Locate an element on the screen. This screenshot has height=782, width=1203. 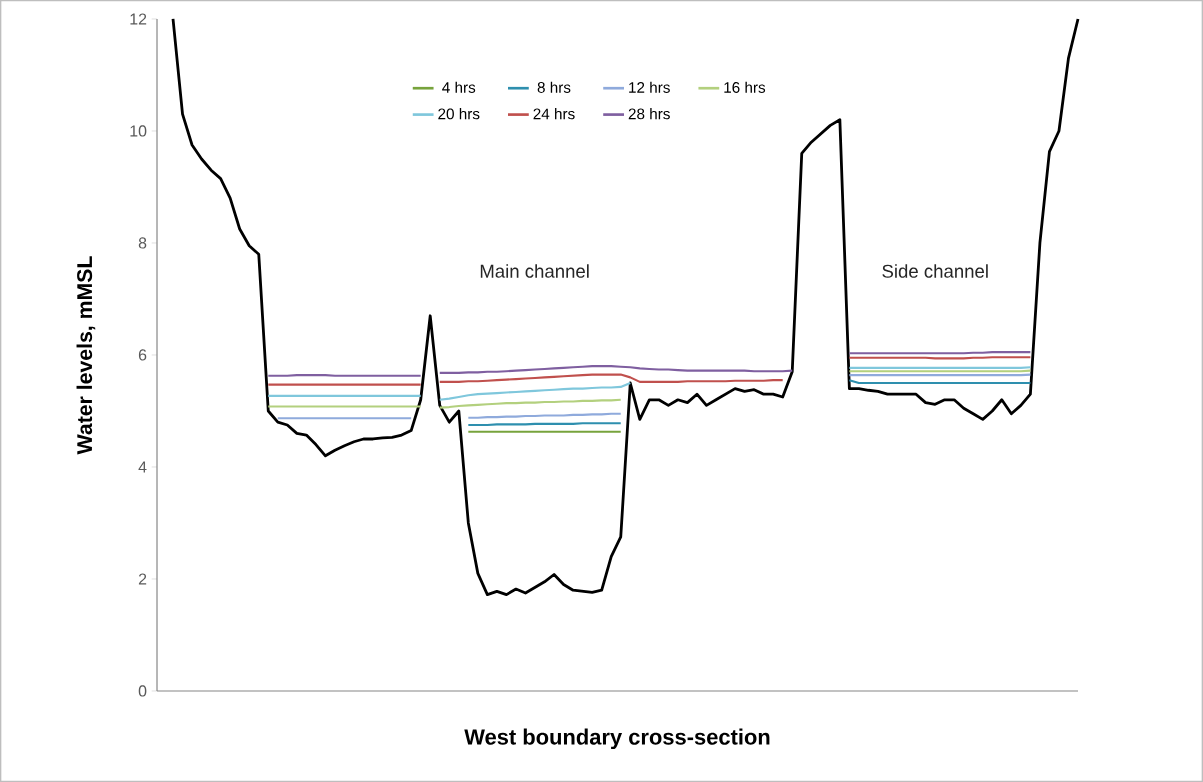
y-tick-label: 4 is located at coordinates (142, 467).